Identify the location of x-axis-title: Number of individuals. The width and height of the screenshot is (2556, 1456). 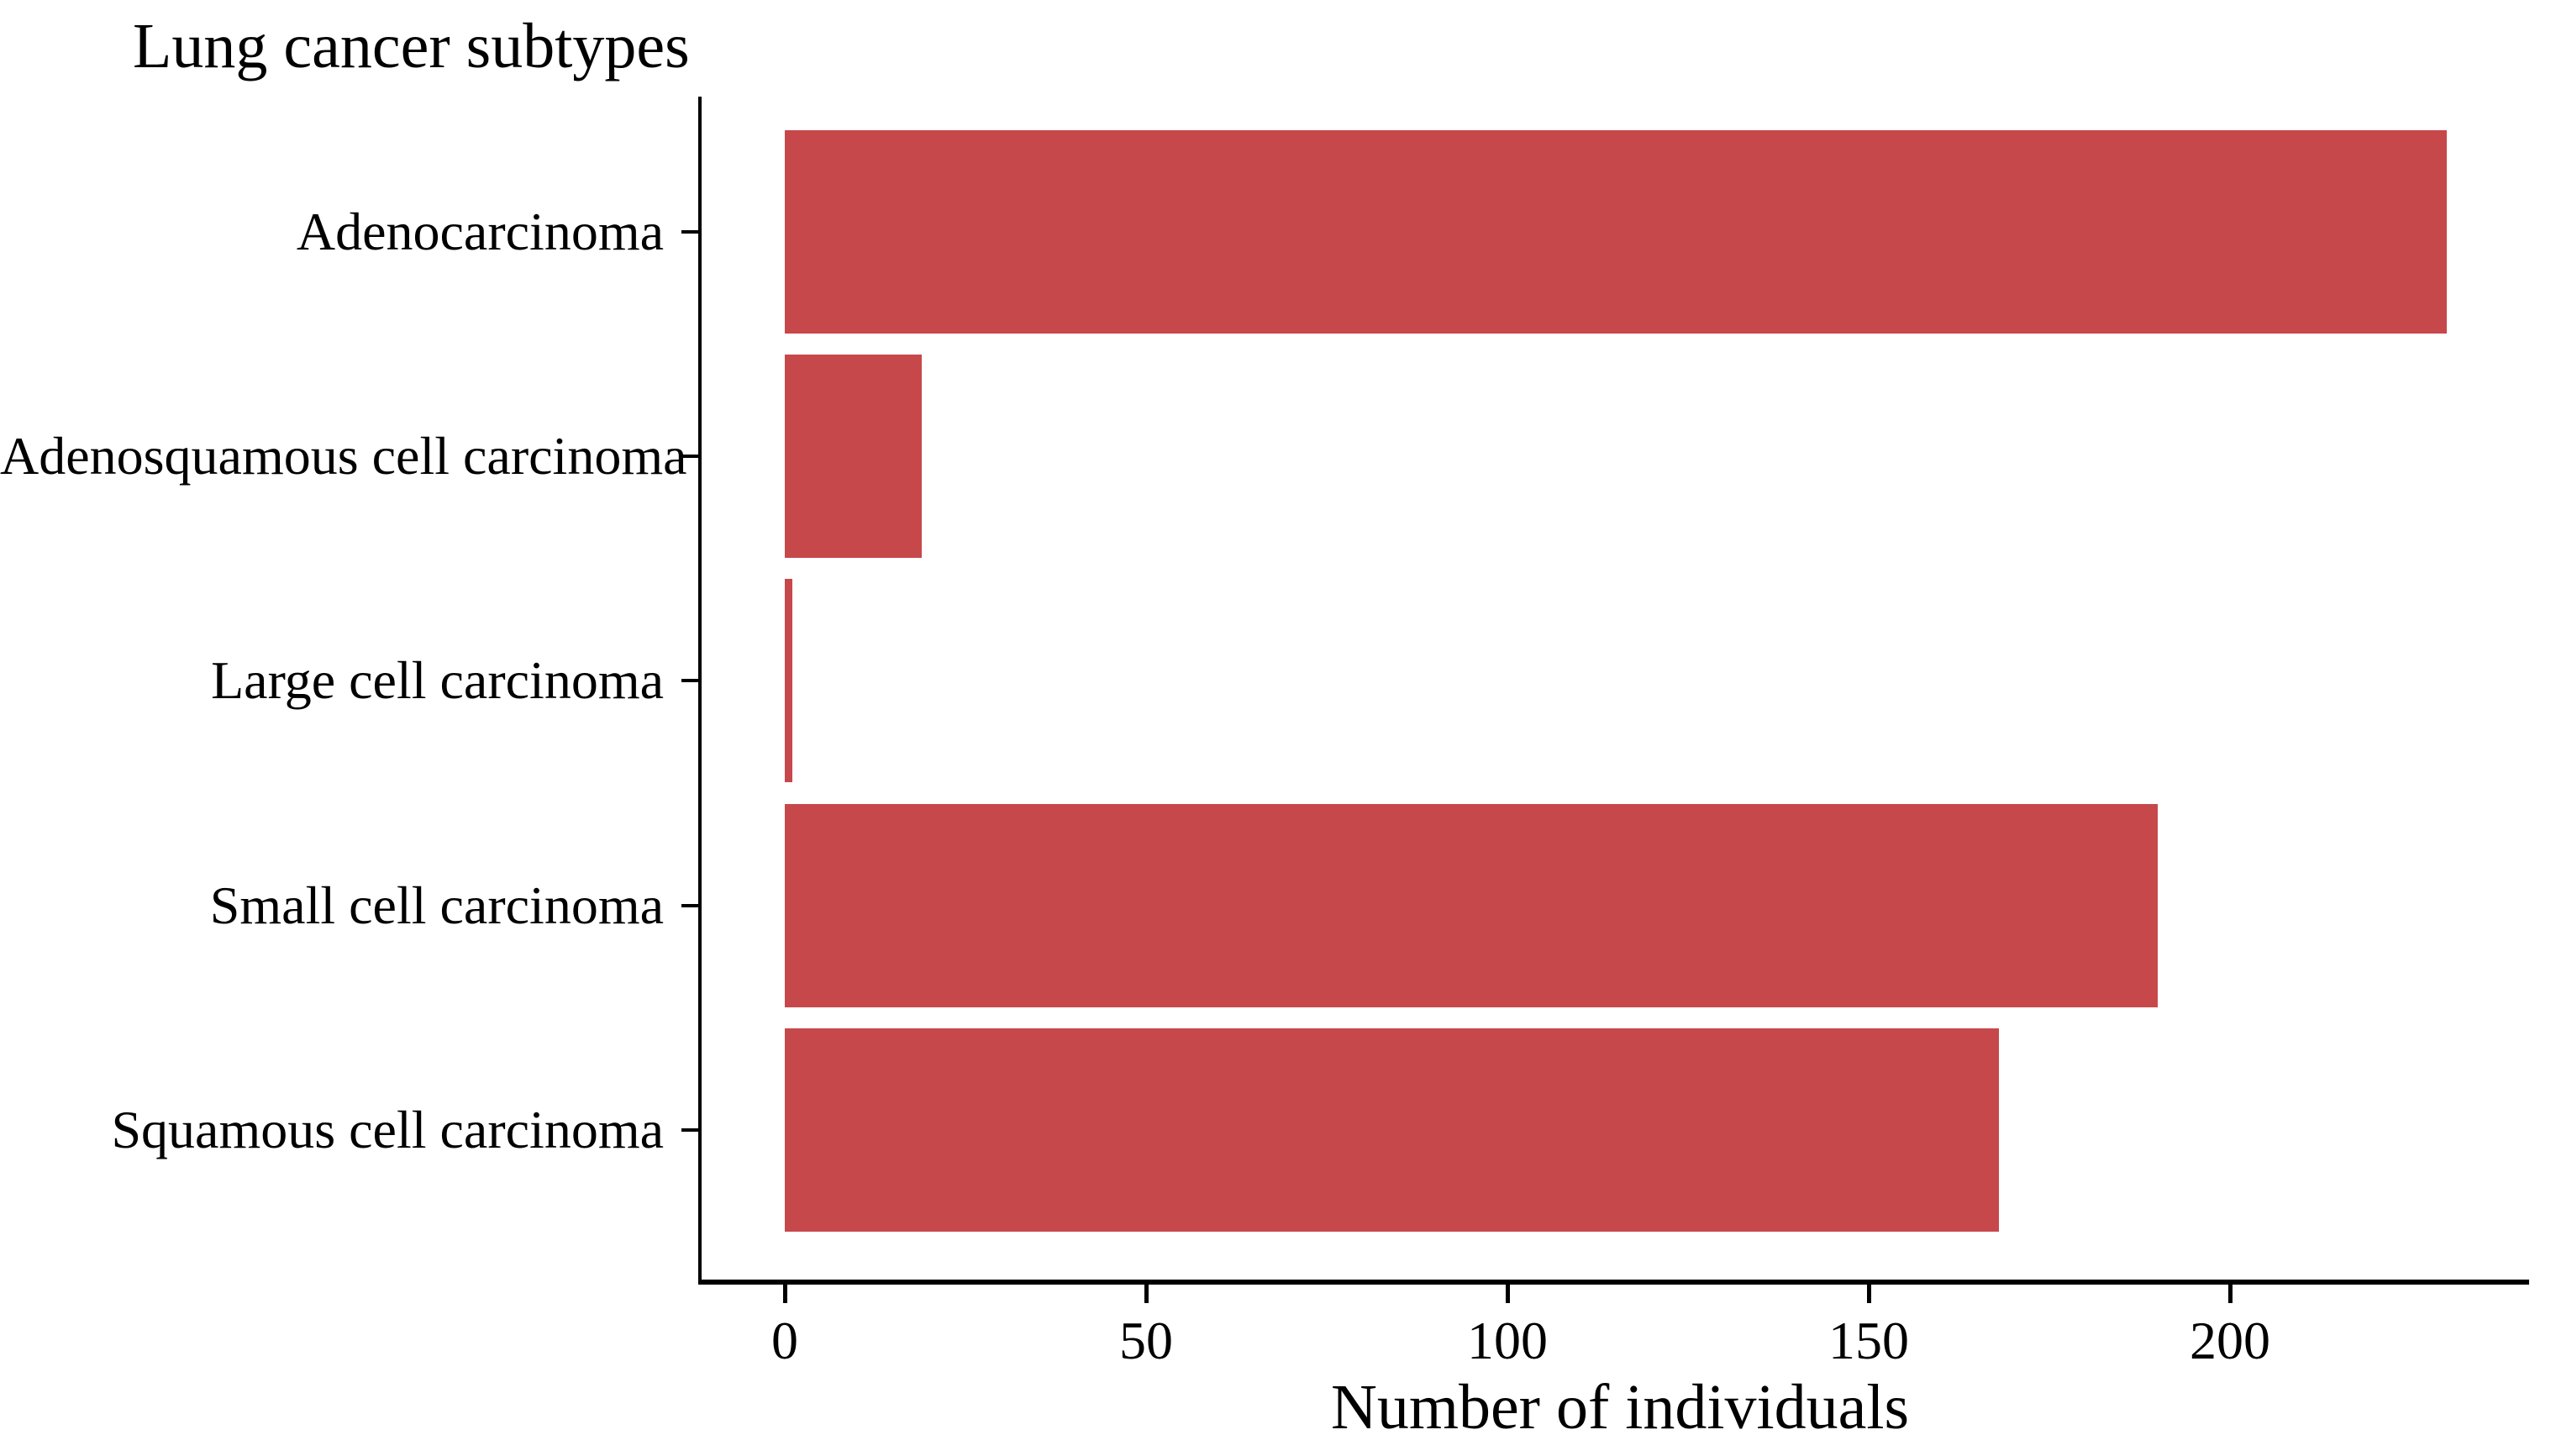
(1620, 1407).